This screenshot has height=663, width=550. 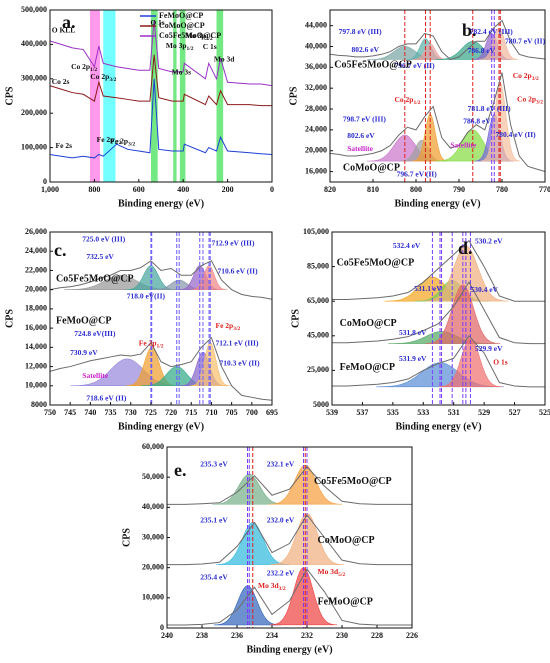 I want to click on annotation-text: 718.0 eV(II), so click(x=146, y=295).